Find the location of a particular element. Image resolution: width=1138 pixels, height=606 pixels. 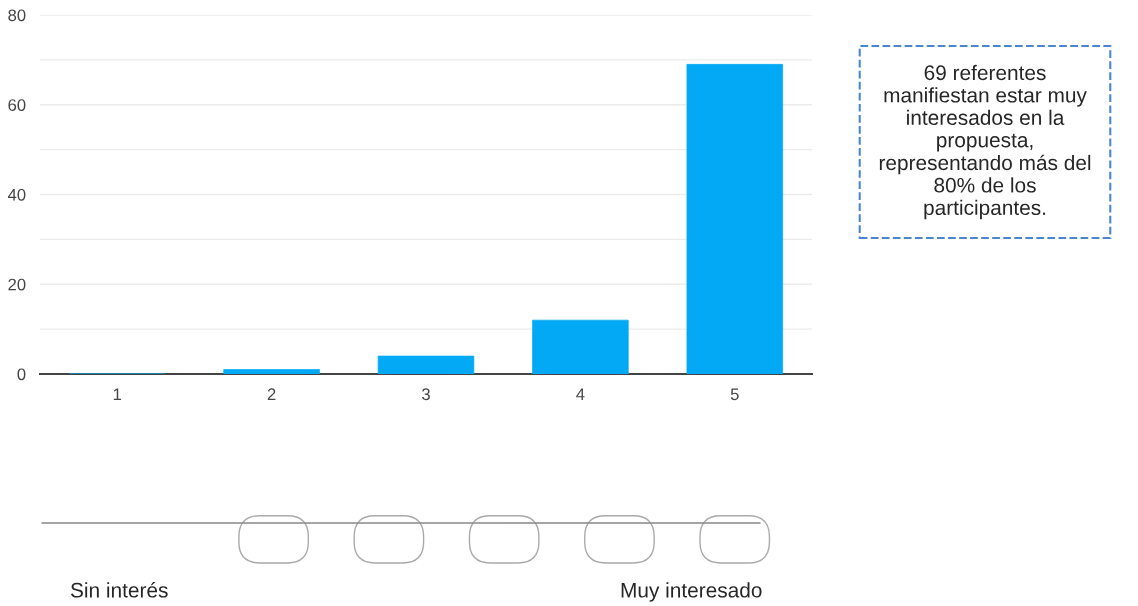

x-tick-label: 2 is located at coordinates (271, 394).